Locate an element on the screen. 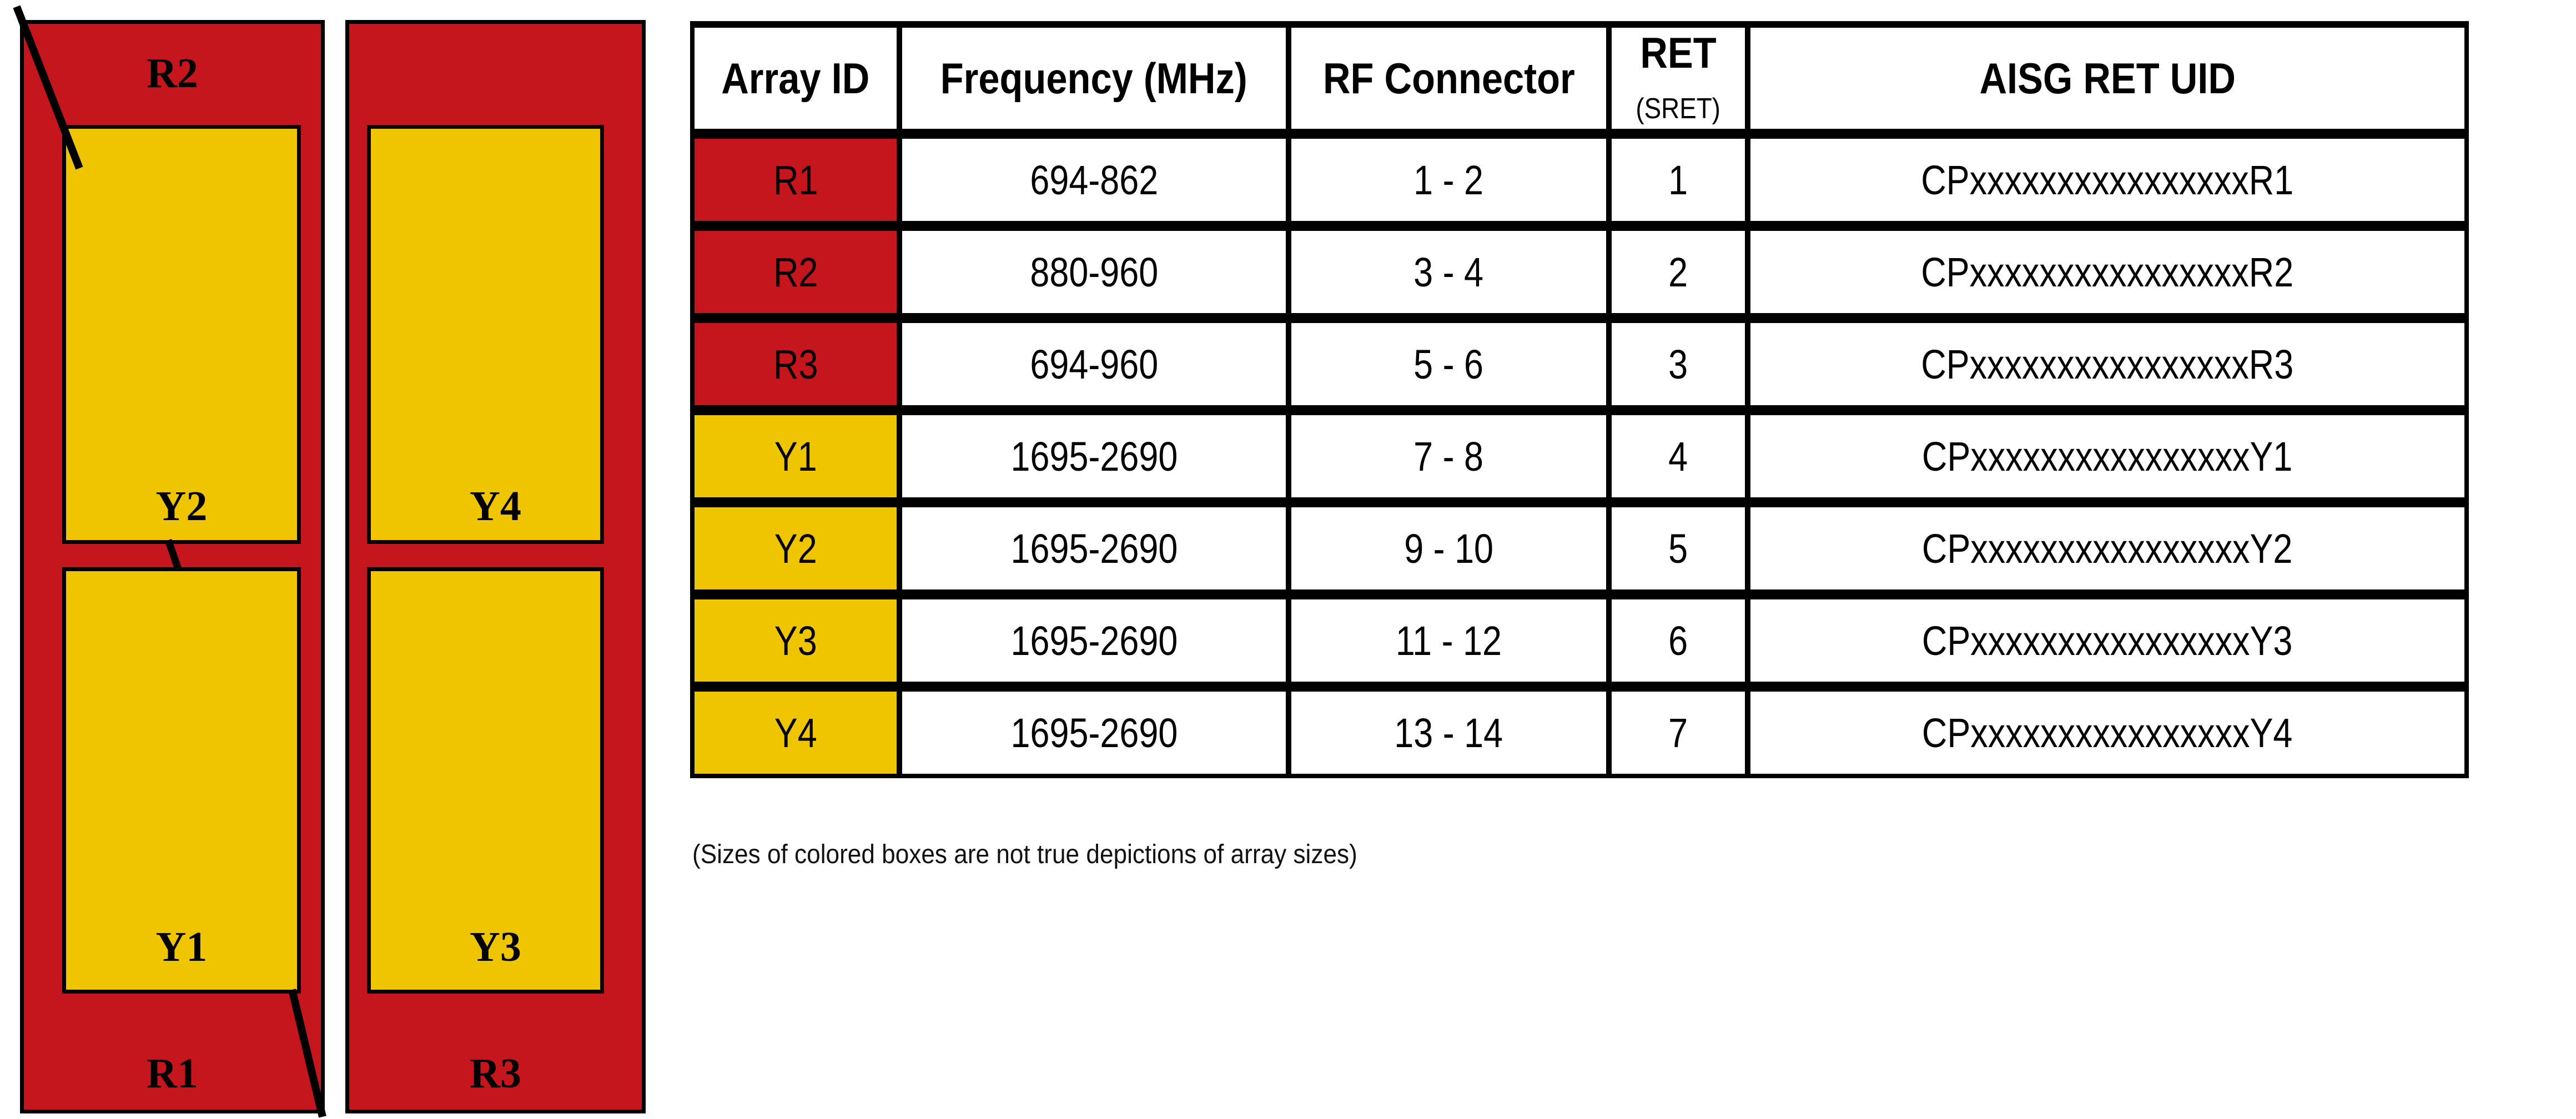 This screenshot has height=1119, width=2576. header-ret-sub: (SRET) is located at coordinates (1678, 109).